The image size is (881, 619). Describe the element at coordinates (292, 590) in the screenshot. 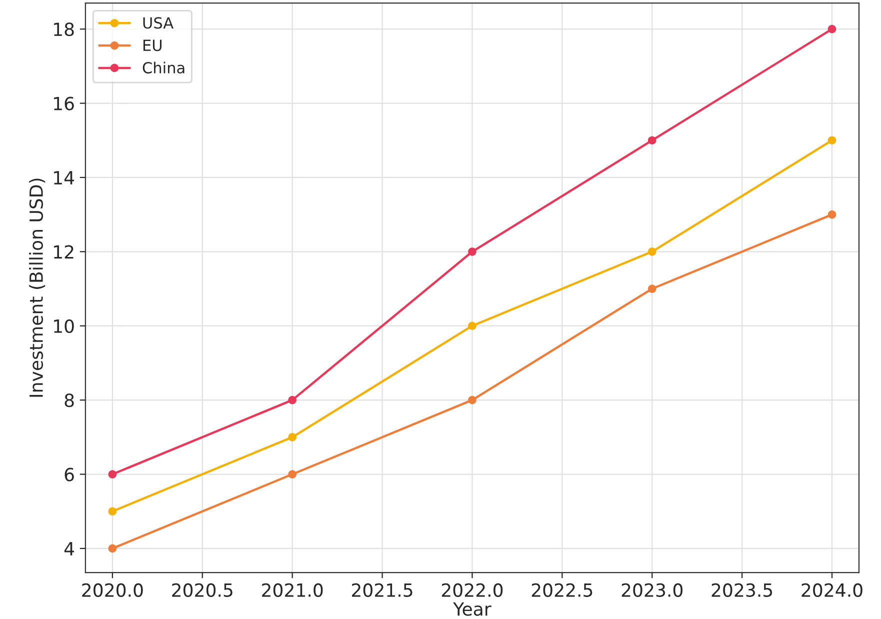

I see `x-tick-label: 2021.0` at that location.